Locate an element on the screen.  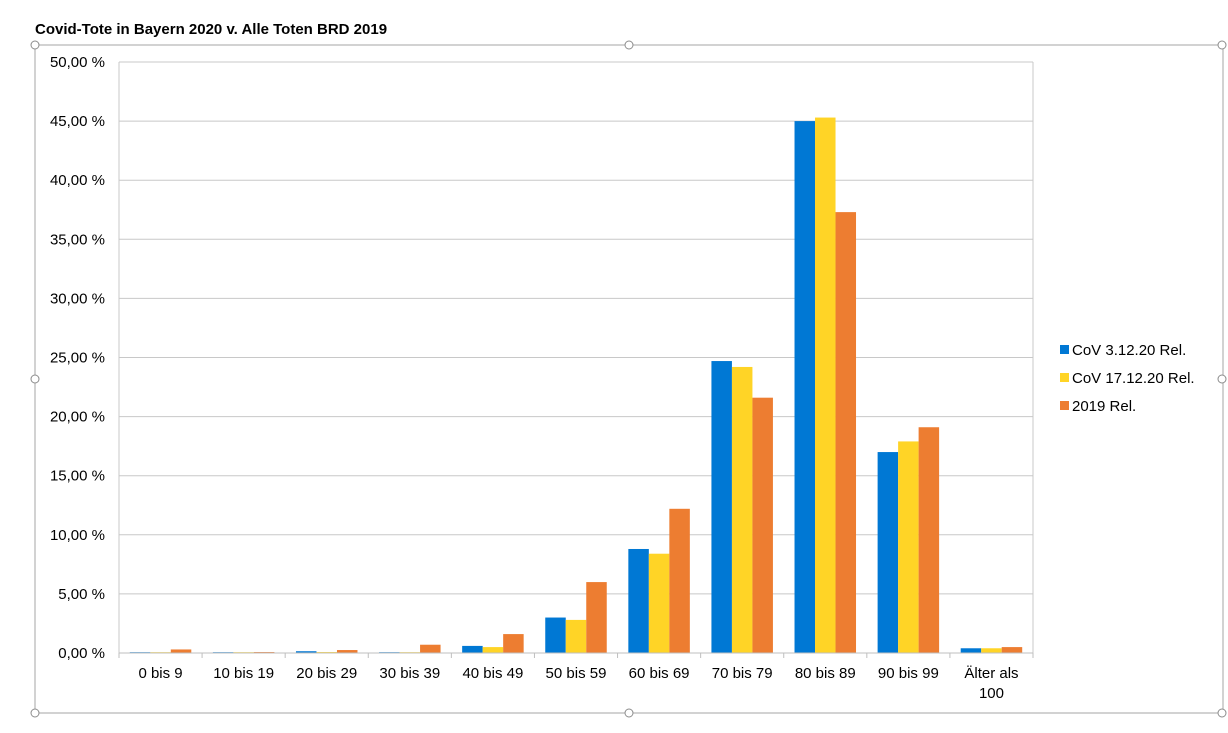
y-tick-label: 50,00 % is located at coordinates (77, 62).